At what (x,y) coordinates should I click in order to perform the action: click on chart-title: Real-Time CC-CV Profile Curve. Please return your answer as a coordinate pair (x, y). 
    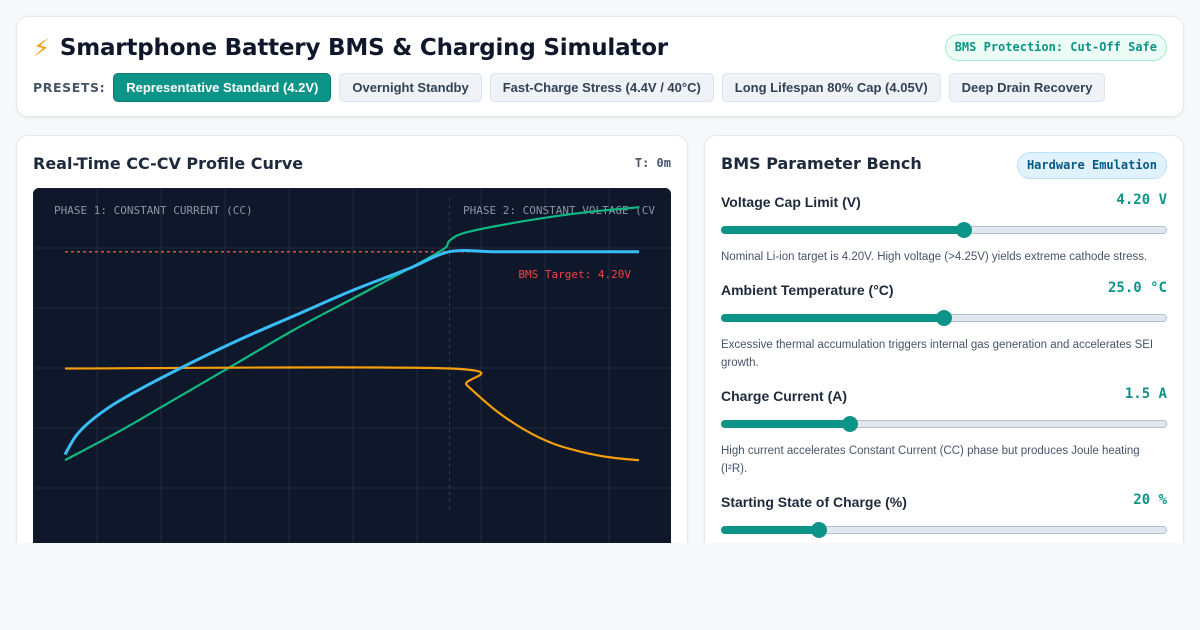
    Looking at the image, I should click on (168, 163).